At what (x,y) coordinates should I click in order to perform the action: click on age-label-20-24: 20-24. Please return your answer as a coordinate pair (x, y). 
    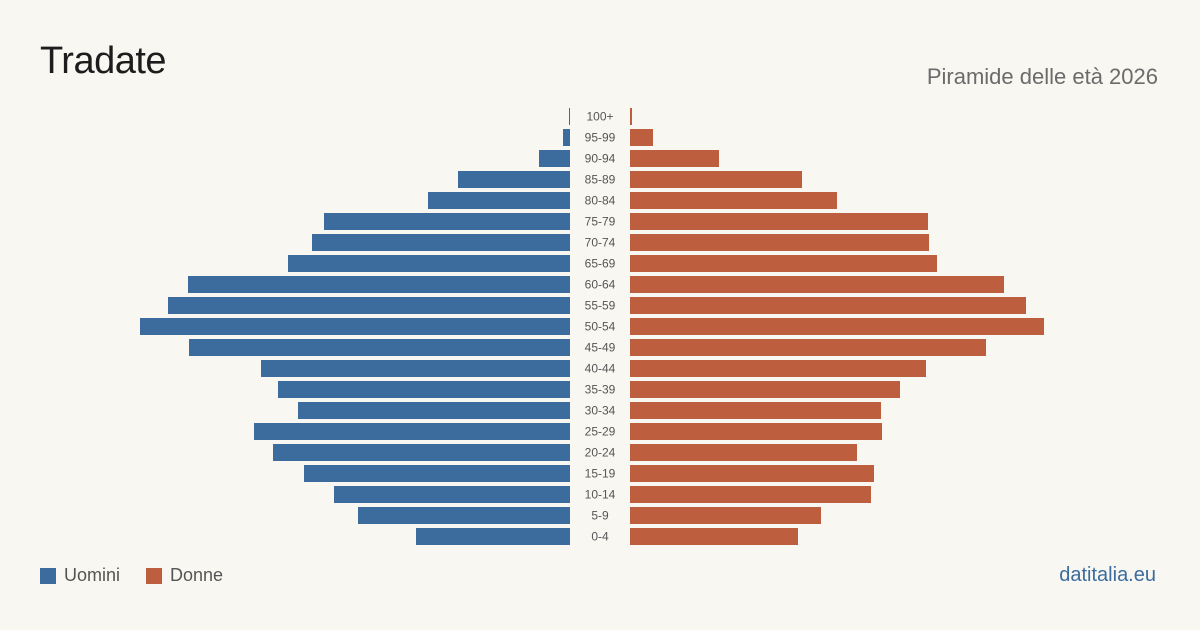
    Looking at the image, I should click on (600, 453).